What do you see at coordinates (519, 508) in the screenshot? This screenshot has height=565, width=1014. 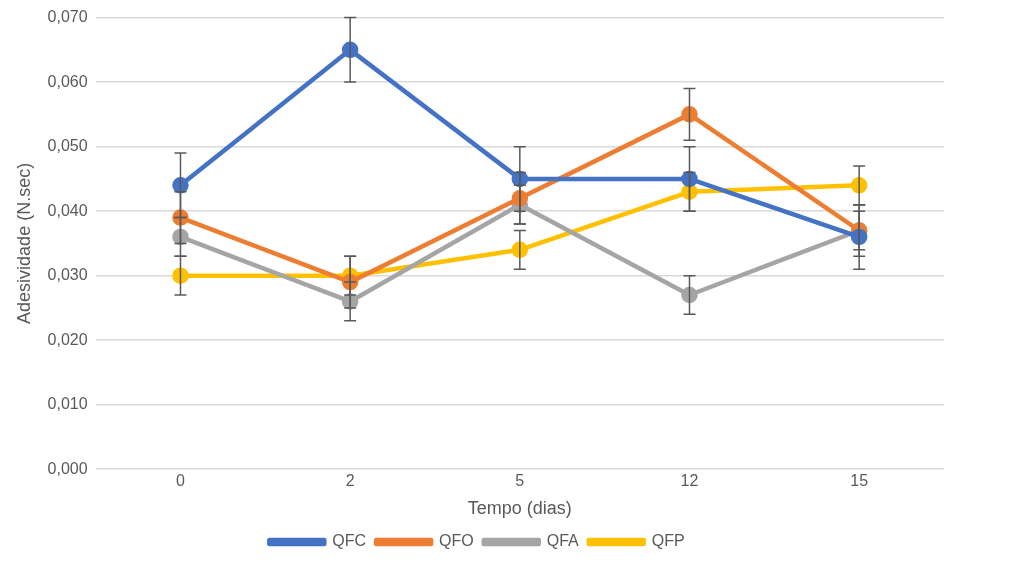 I see `x-axis-title: Tempo (dias)` at bounding box center [519, 508].